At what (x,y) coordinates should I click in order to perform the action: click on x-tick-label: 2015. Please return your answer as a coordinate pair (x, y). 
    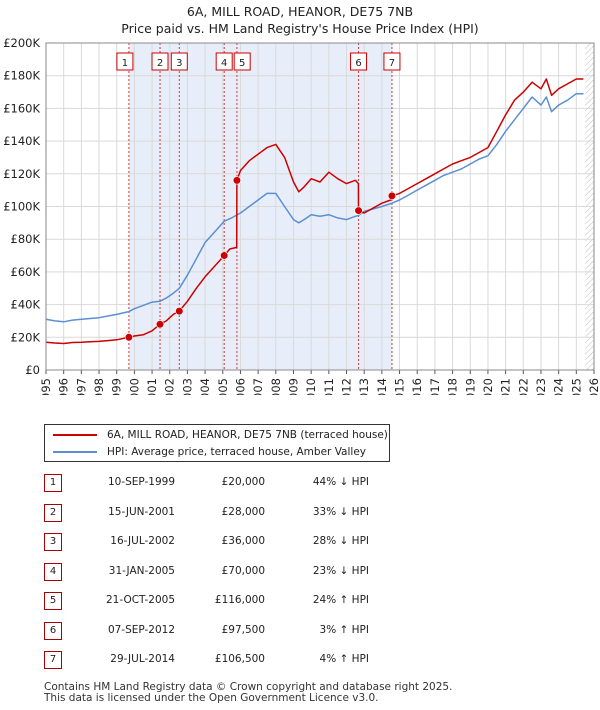
    Looking at the image, I should click on (400, 386).